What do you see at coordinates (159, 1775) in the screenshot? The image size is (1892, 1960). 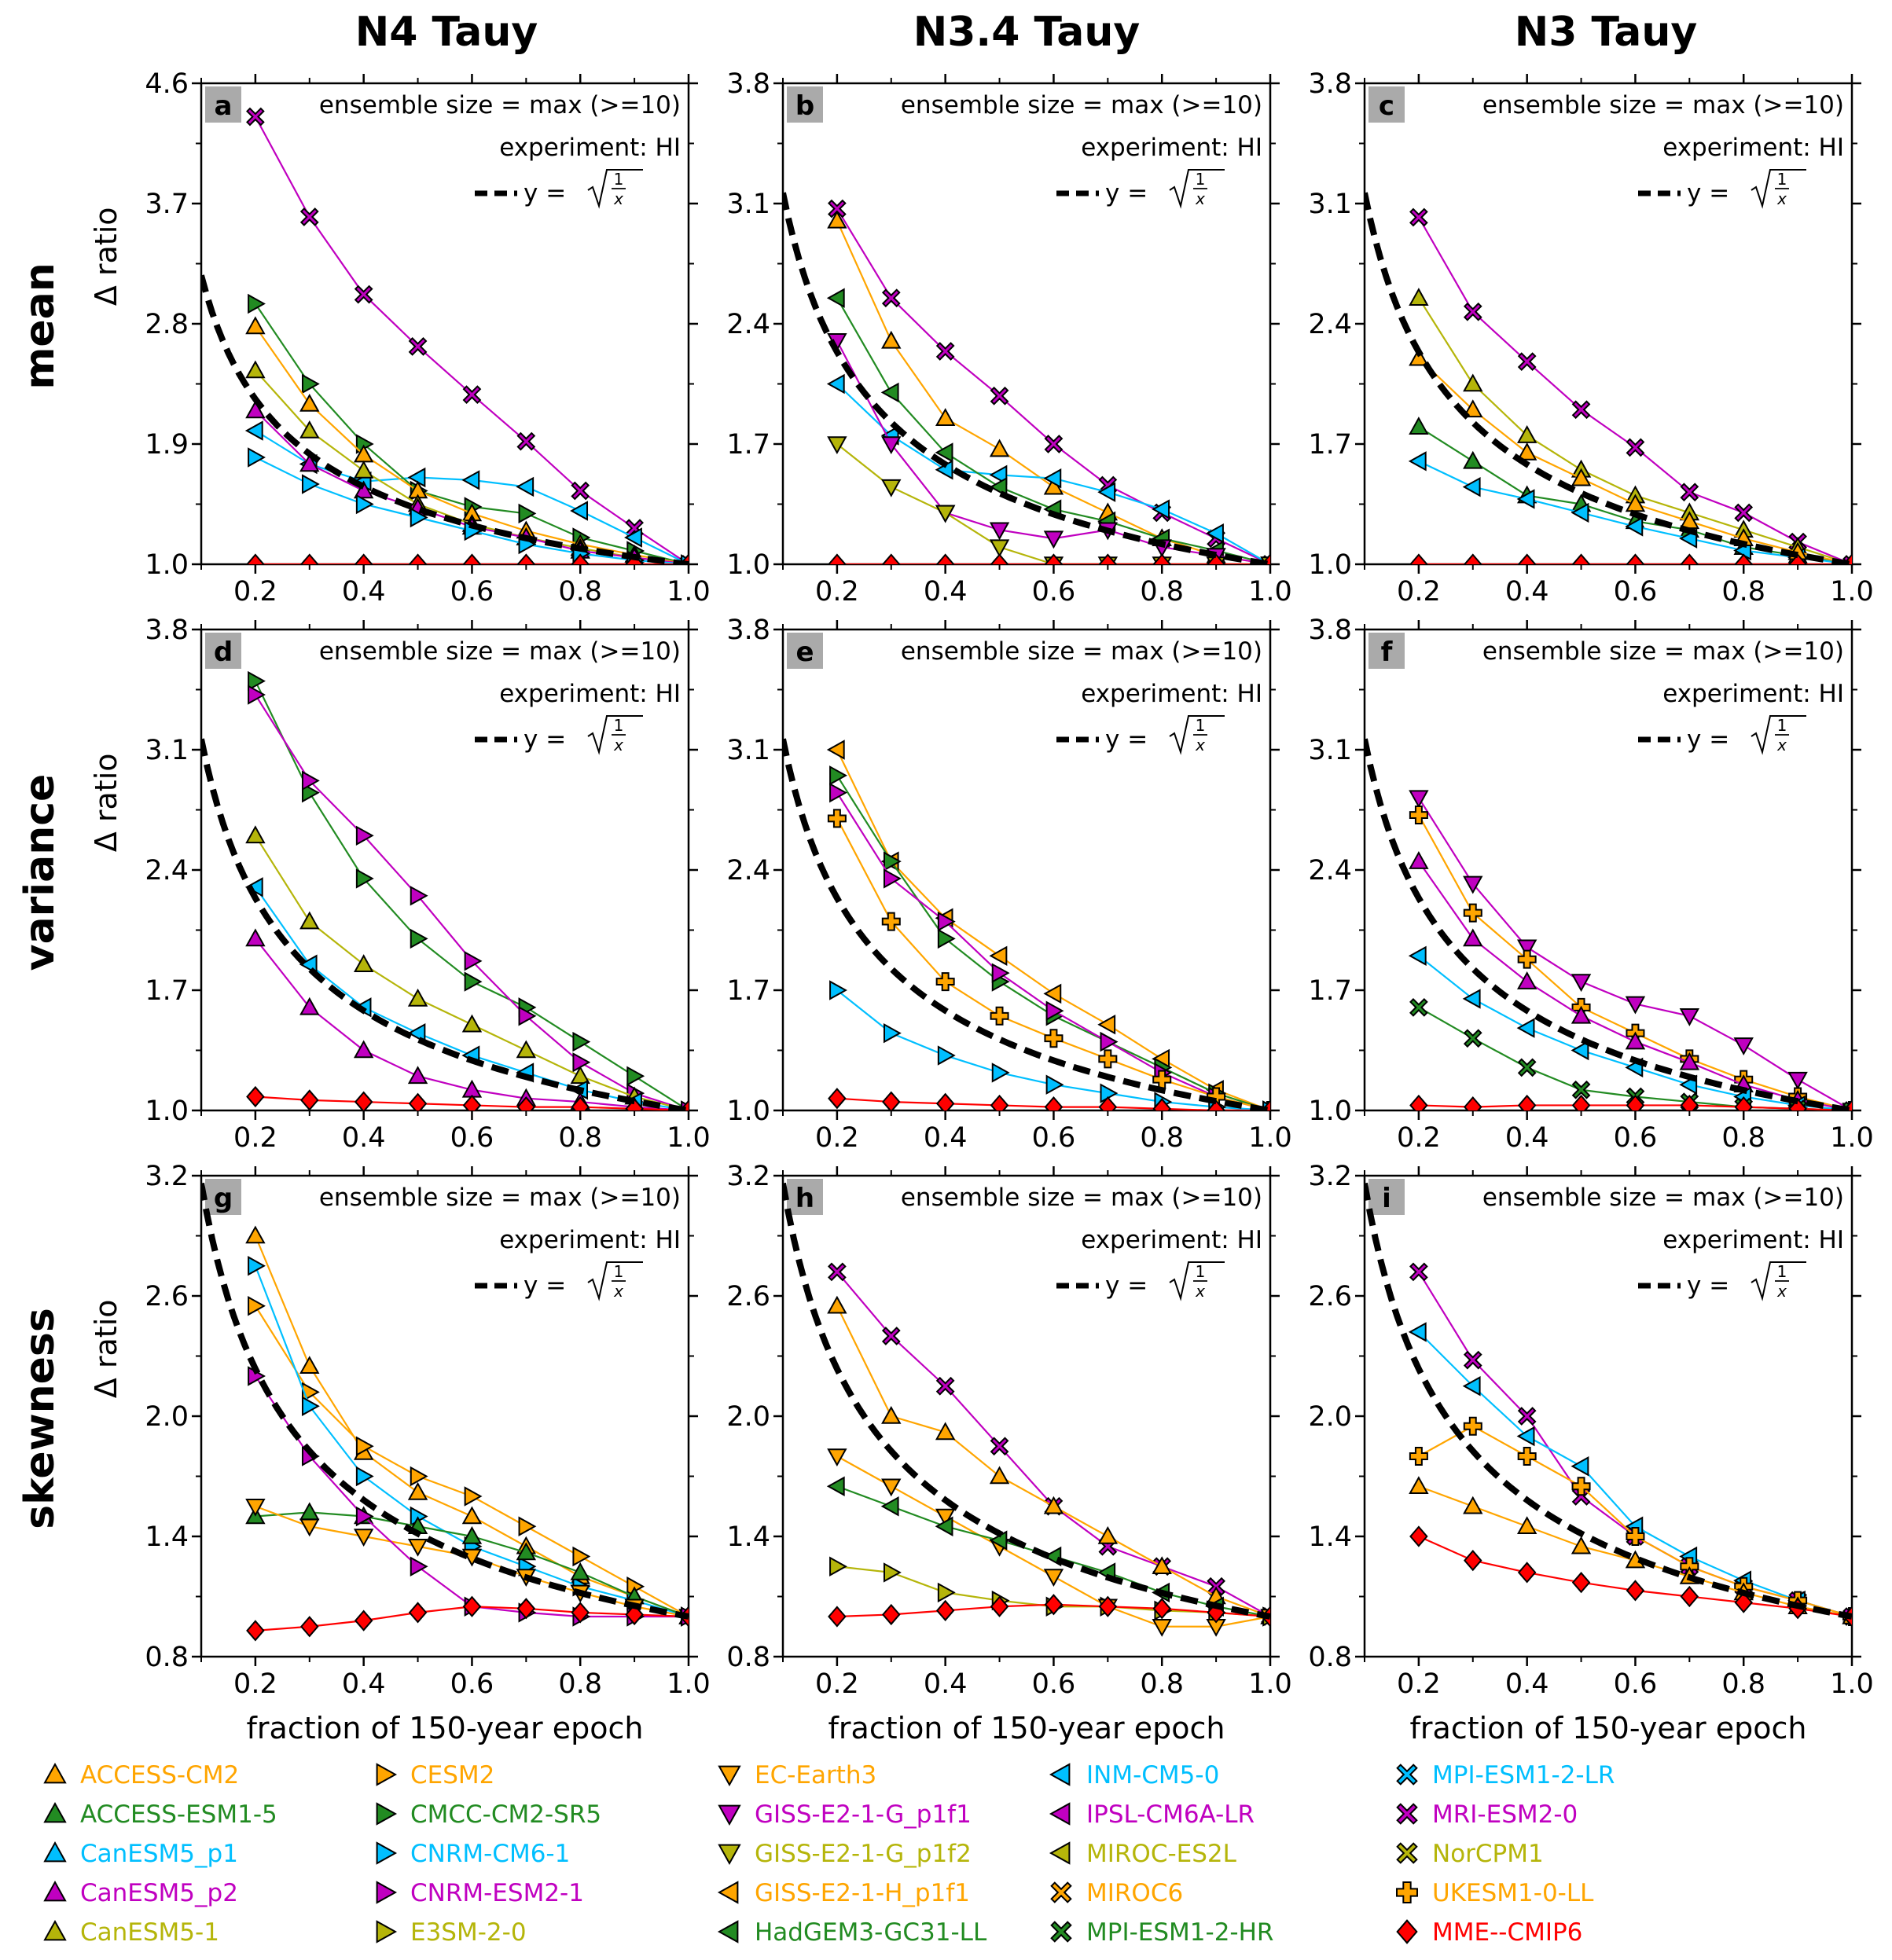 I see `legend-label: ACCESS-CM2` at bounding box center [159, 1775].